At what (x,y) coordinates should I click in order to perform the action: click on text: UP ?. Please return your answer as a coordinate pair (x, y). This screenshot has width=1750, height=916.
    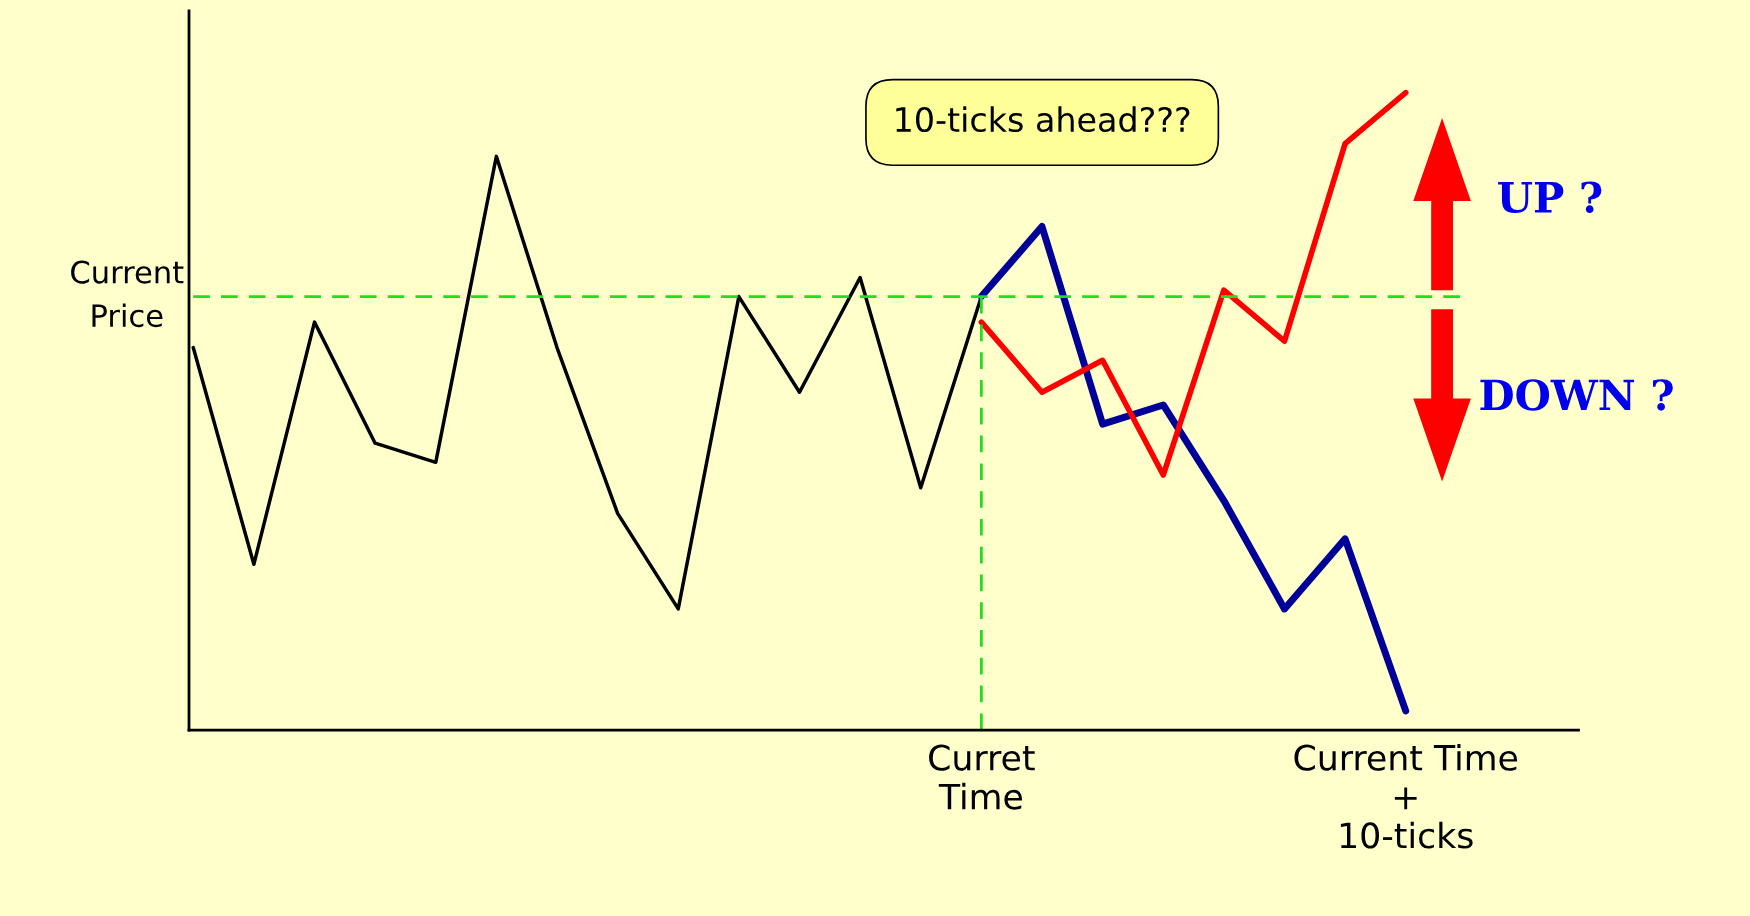
    Looking at the image, I should click on (1550, 197).